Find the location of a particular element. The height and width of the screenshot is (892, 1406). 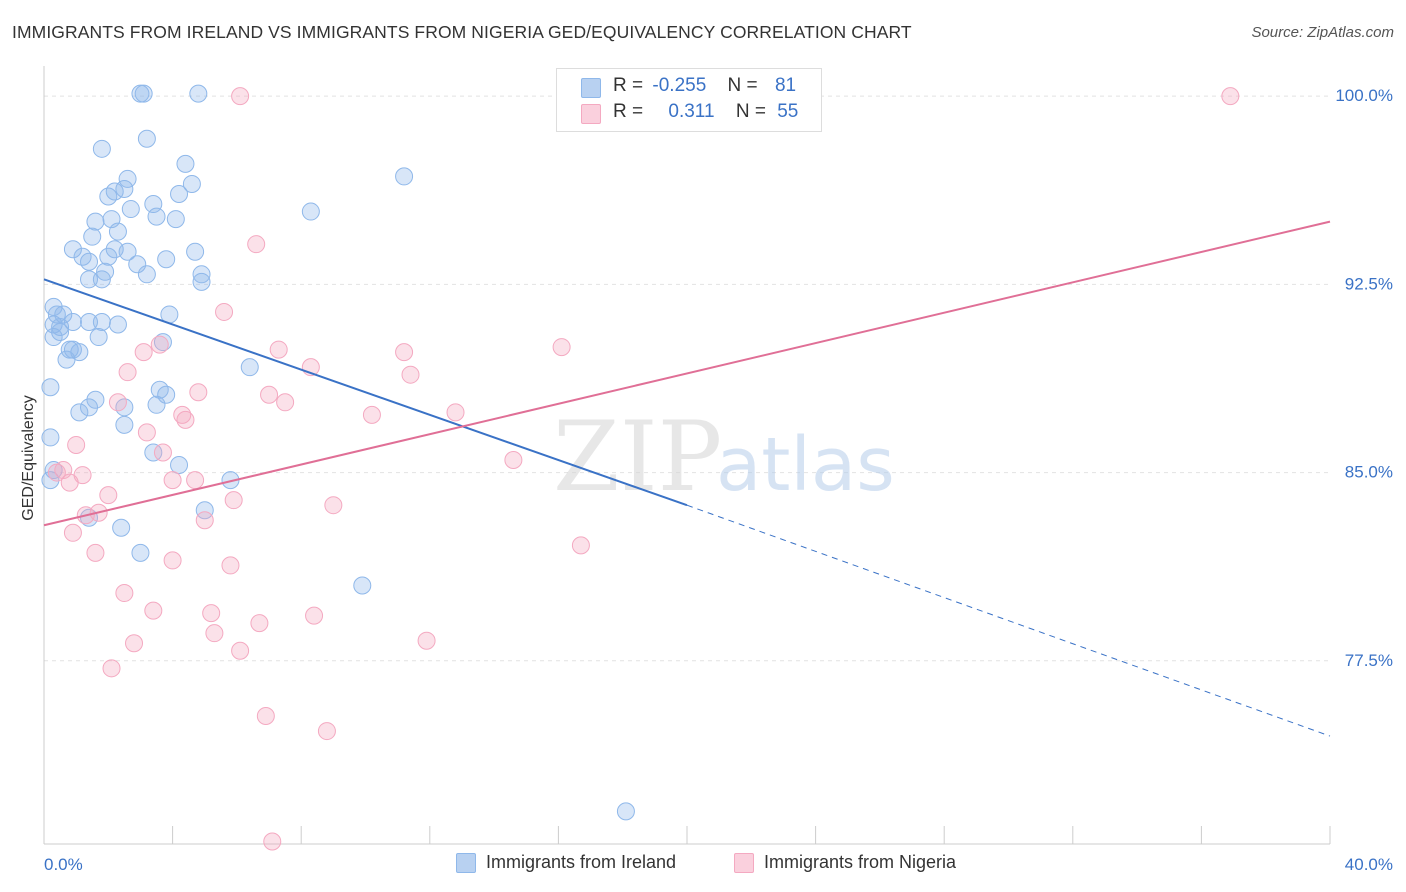

y-tick-label: 85.0% is located at coordinates (1369, 472).